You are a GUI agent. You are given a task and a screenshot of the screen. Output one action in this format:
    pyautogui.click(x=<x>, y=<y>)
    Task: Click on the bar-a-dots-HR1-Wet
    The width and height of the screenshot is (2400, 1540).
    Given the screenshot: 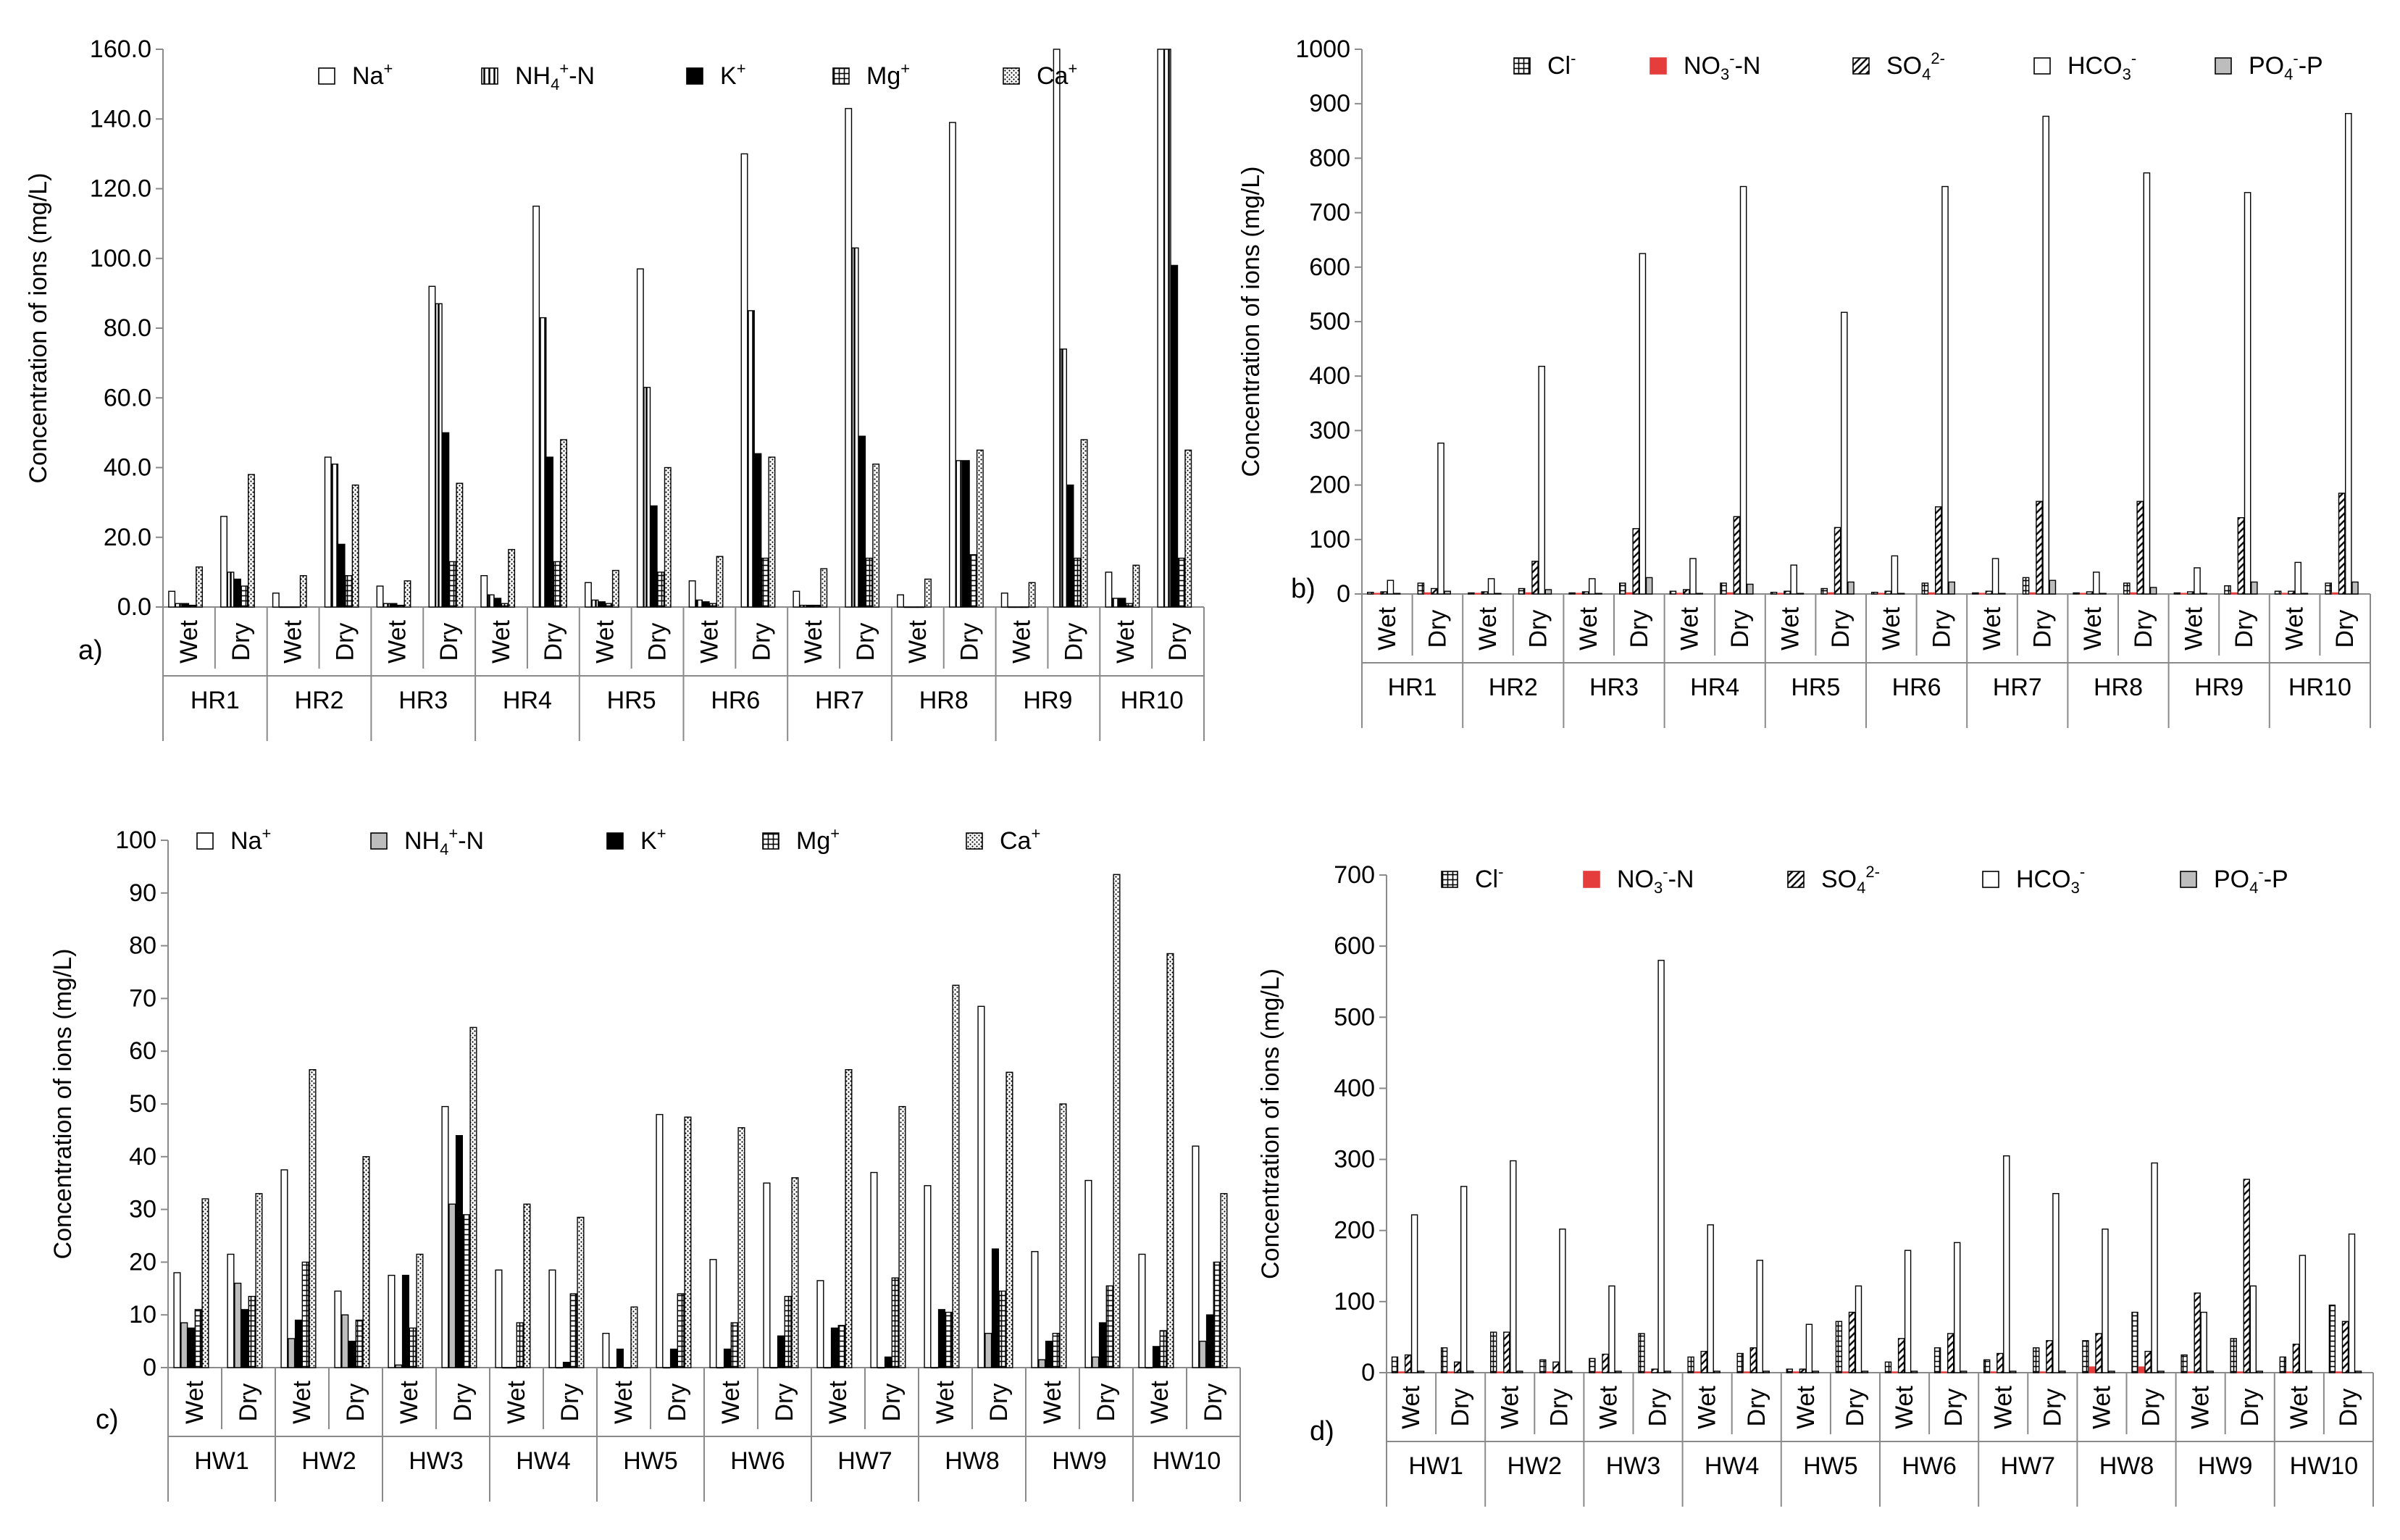 What is the action you would take?
    pyautogui.click(x=199, y=587)
    